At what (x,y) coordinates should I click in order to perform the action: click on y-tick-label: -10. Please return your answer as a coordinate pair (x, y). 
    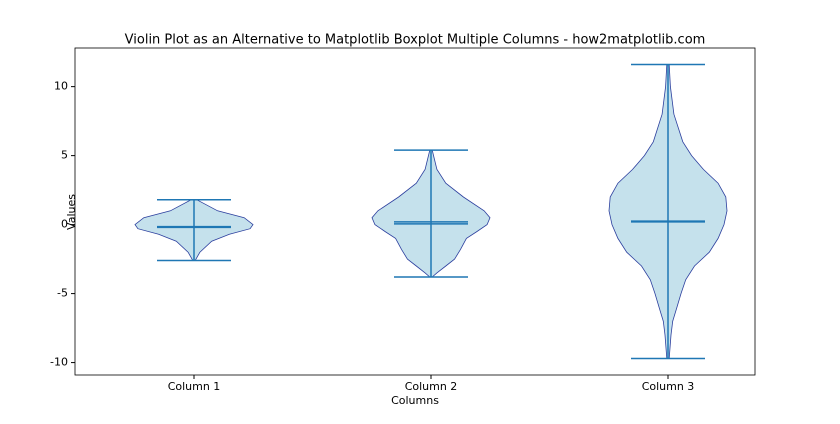
    Looking at the image, I should click on (59, 362).